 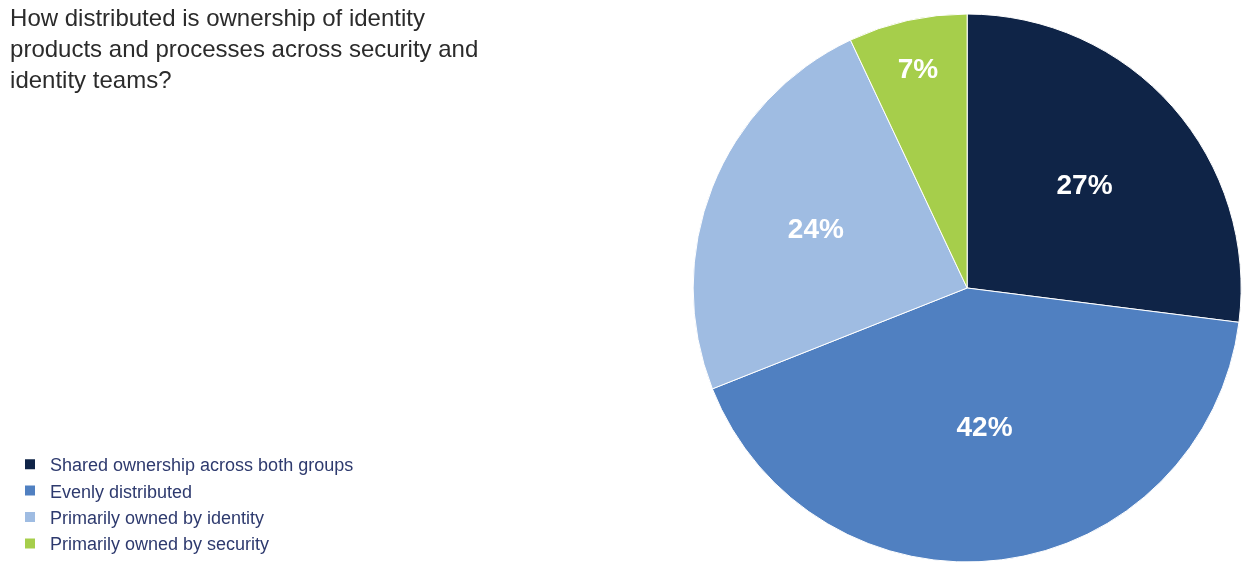 What do you see at coordinates (160, 544) in the screenshot?
I see `legend-label: Primarily owned by security` at bounding box center [160, 544].